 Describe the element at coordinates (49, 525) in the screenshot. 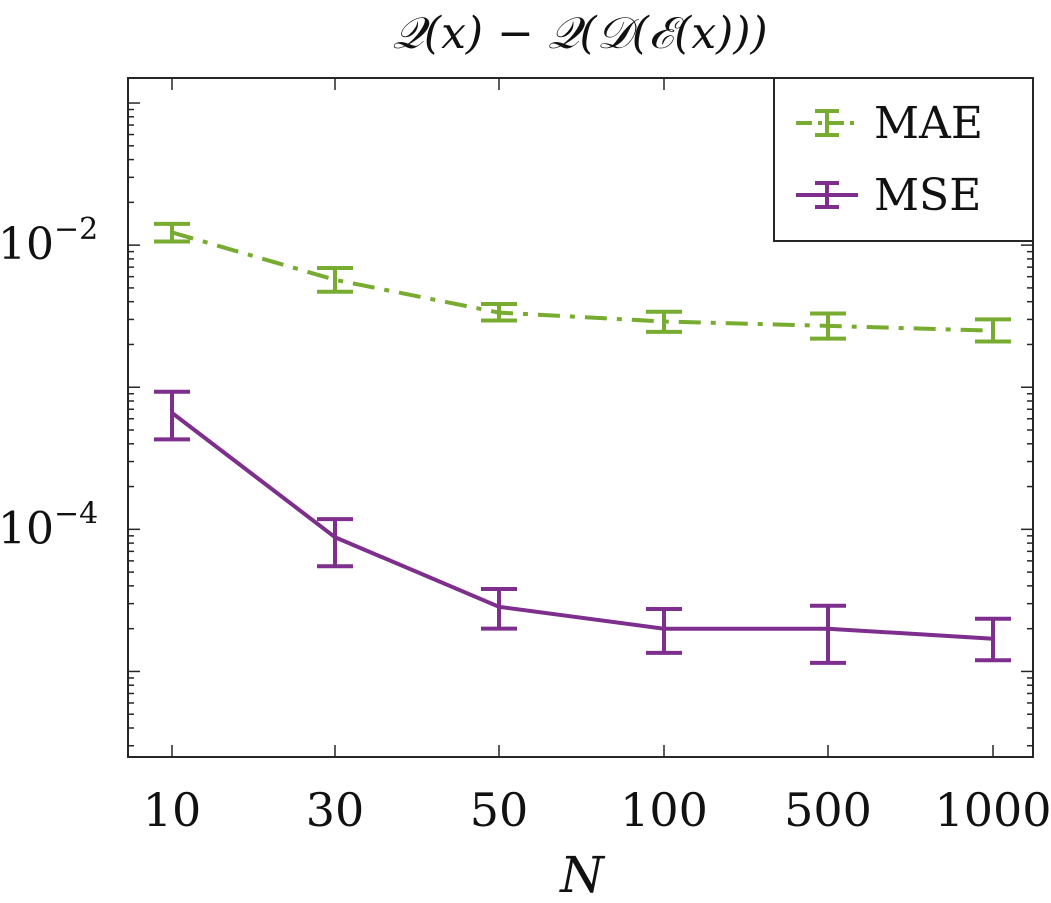

I see `y-tick-label: 10⁻⁴` at that location.